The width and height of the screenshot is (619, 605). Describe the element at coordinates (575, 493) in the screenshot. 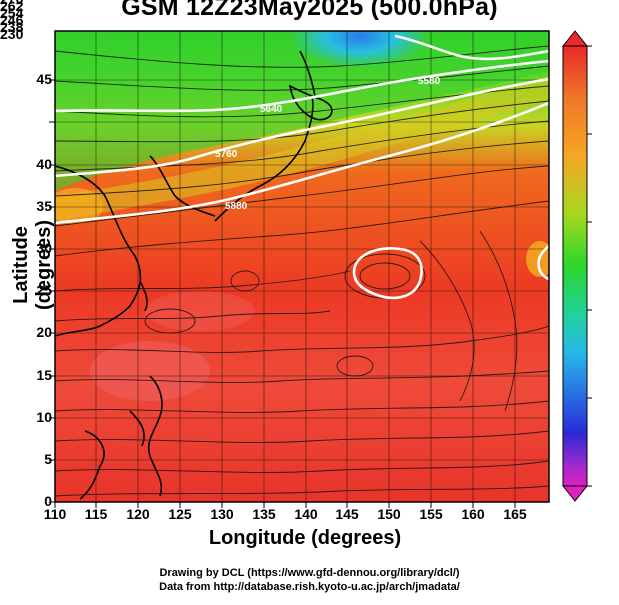

I see `colorbar-bottom-arrow` at that location.